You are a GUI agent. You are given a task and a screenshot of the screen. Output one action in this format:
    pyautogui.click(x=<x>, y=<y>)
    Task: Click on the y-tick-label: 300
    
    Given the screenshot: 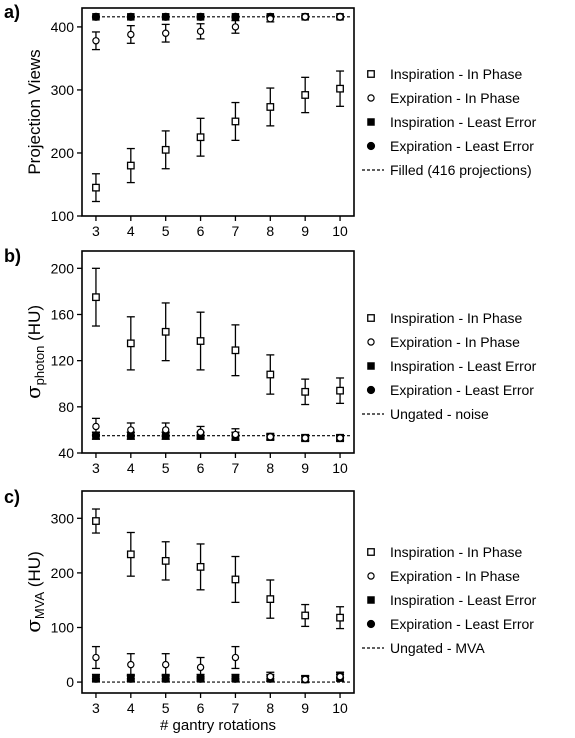 What is the action you would take?
    pyautogui.click(x=63, y=518)
    